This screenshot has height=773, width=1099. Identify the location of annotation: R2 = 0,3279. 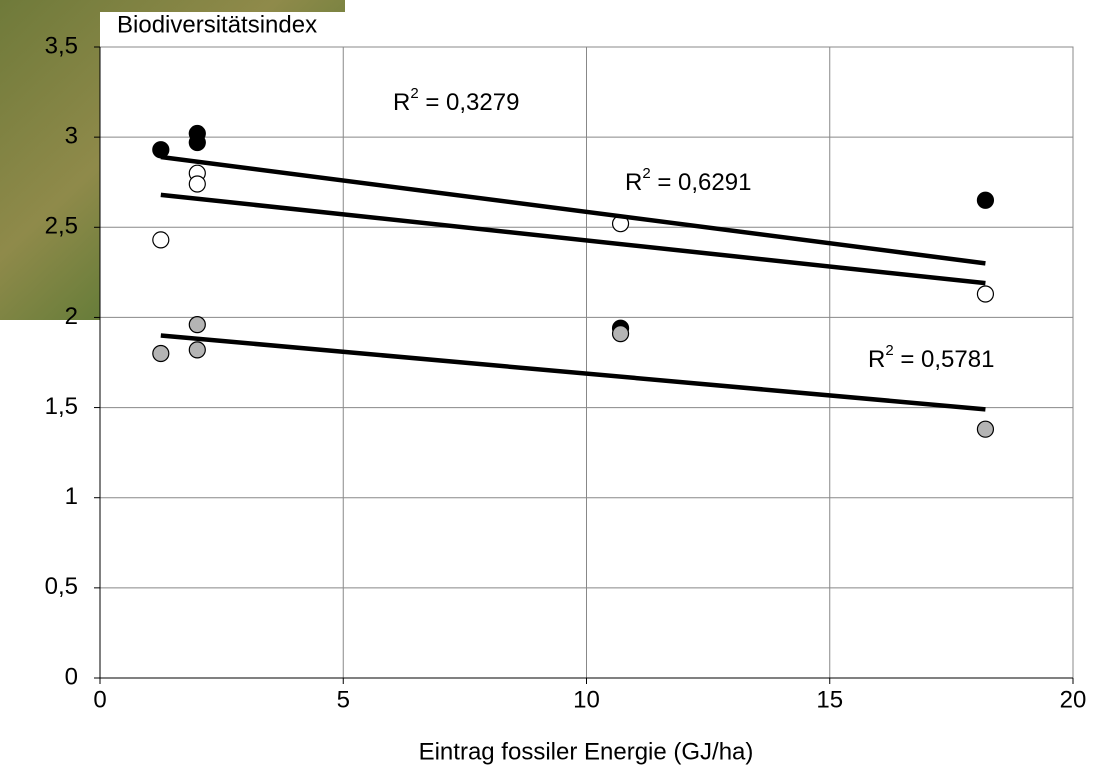
(456, 100).